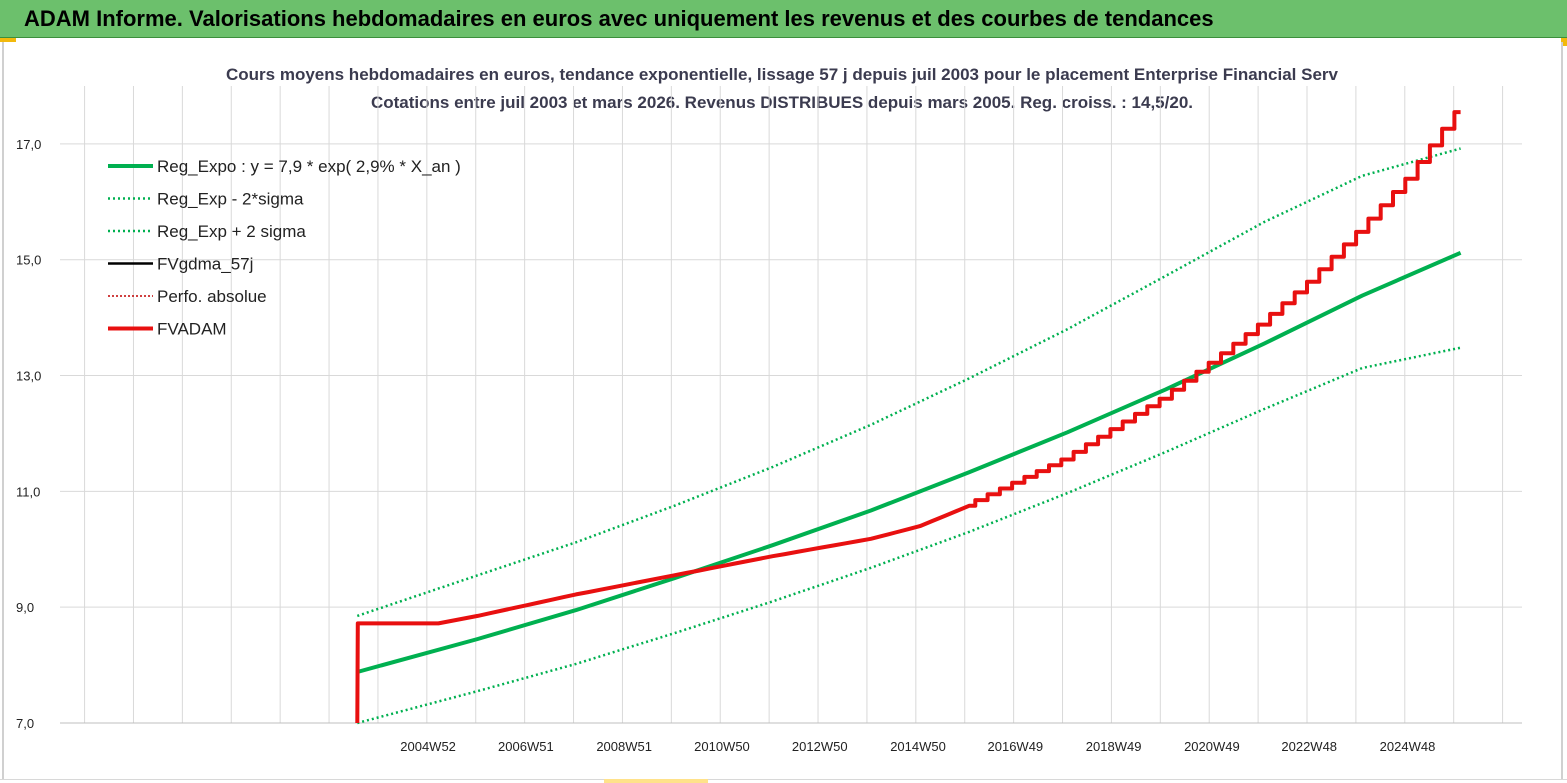 This screenshot has height=783, width=1567. I want to click on x-tick-label: 2020W49, so click(1212, 746).